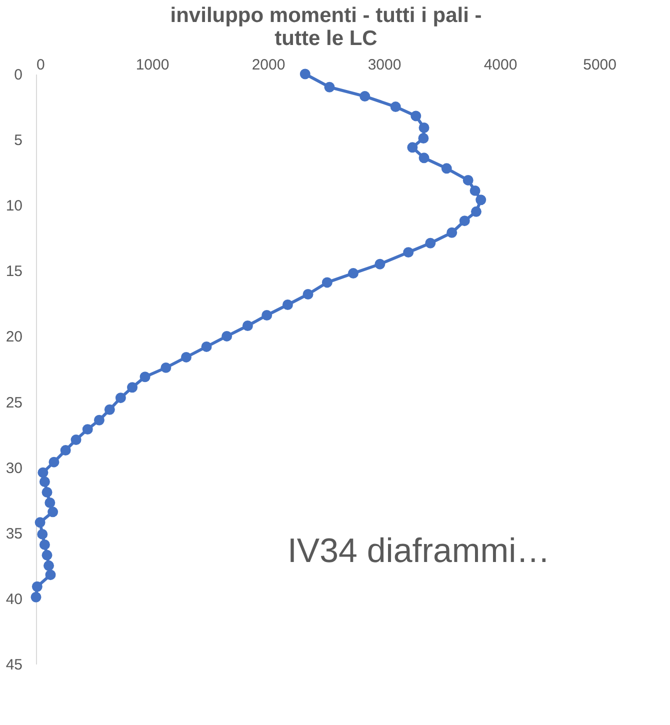  What do you see at coordinates (14, 468) in the screenshot?
I see `y-tick-label: 30` at bounding box center [14, 468].